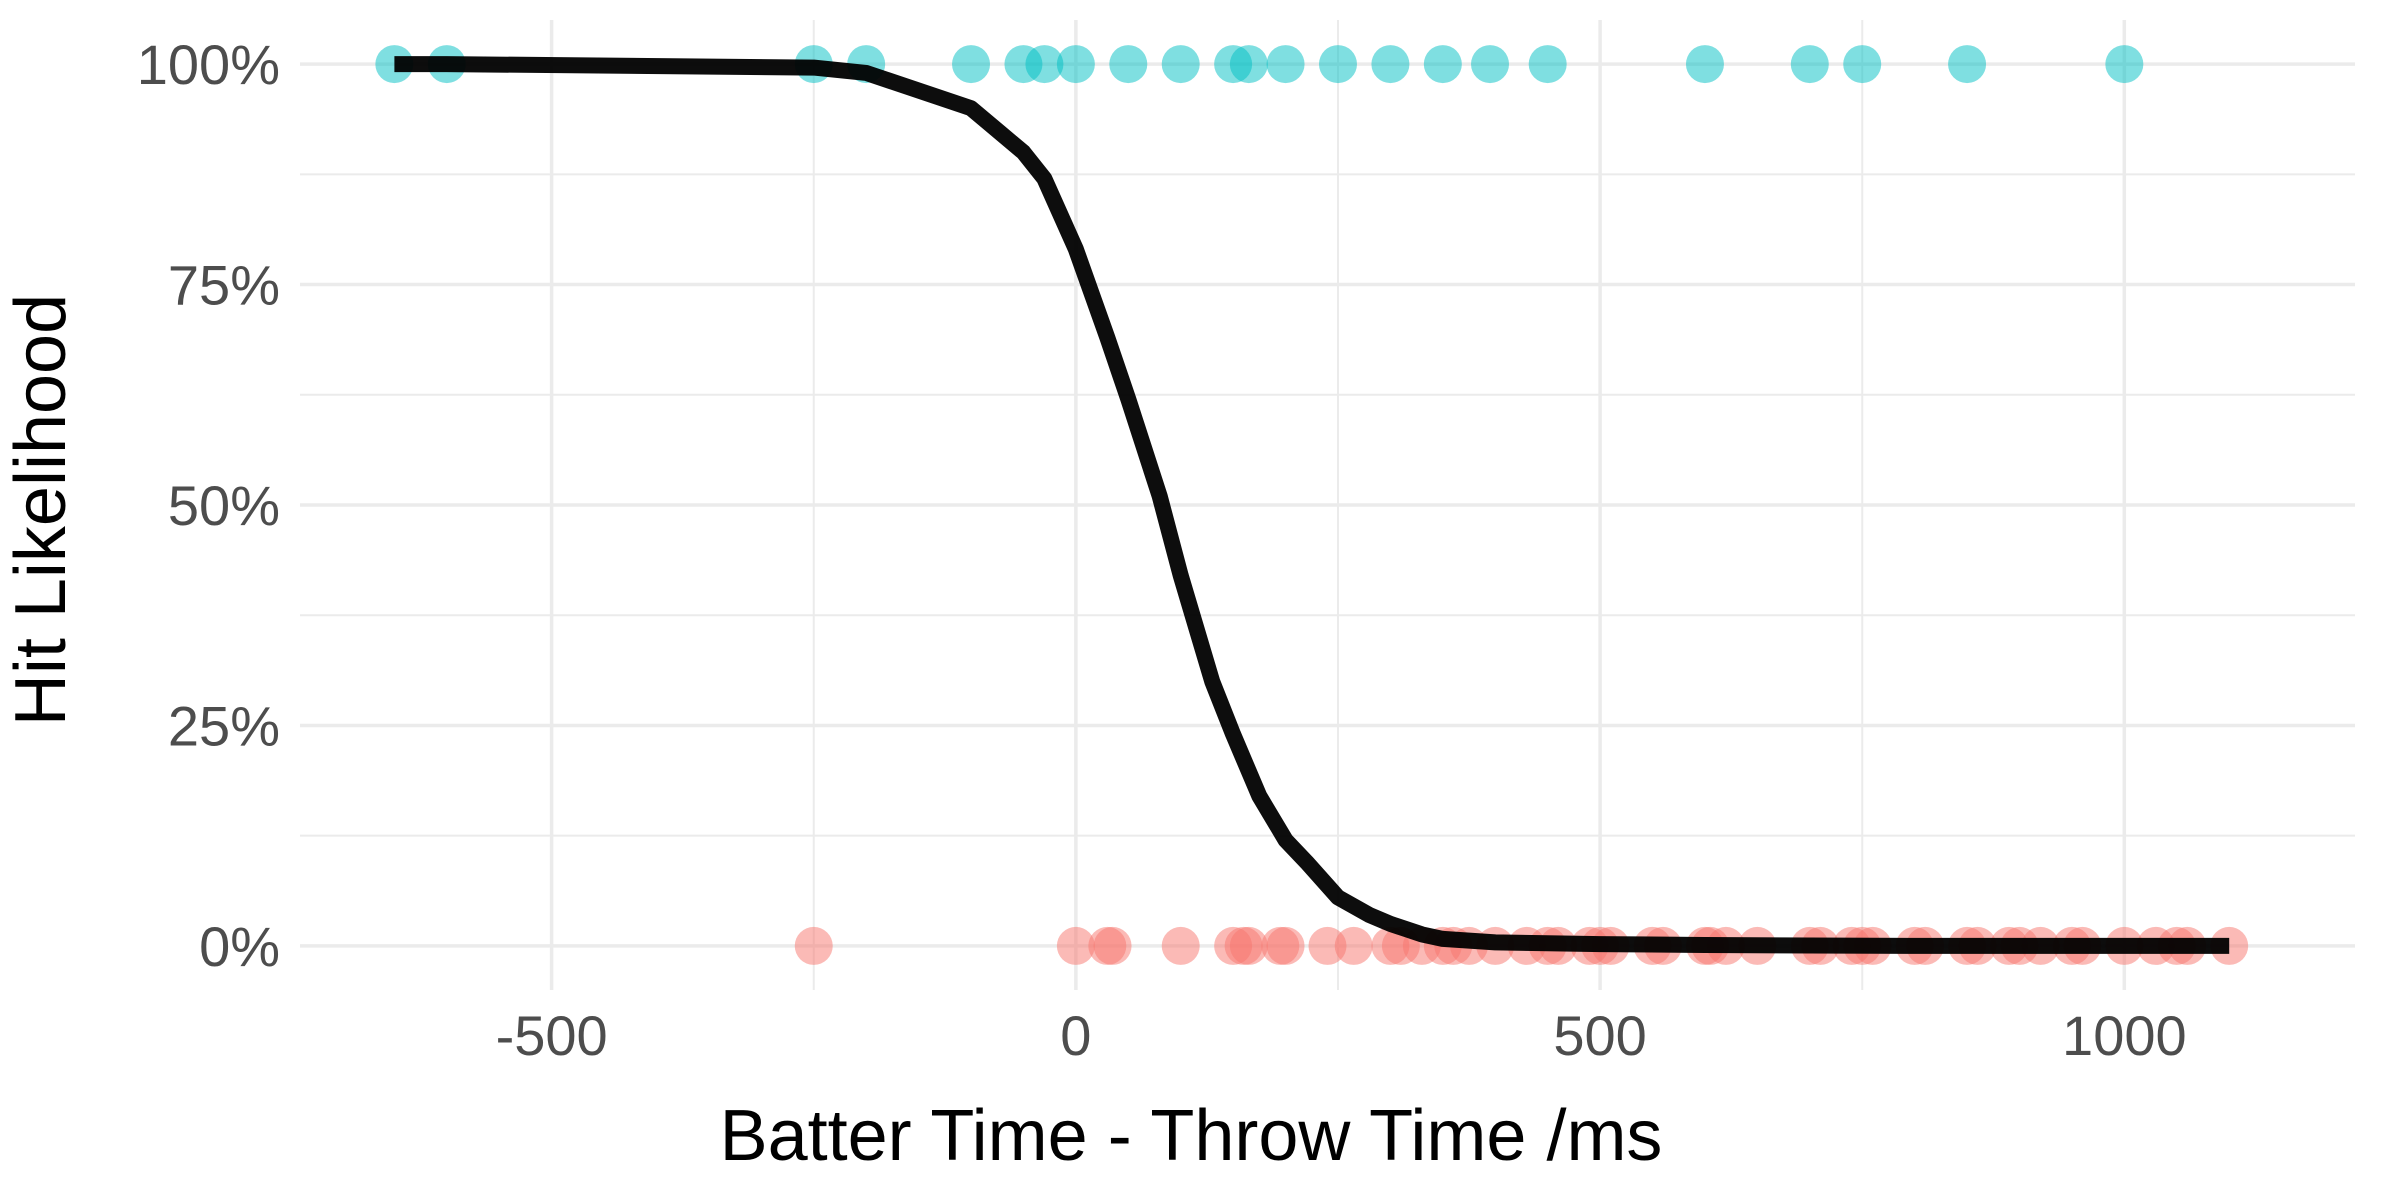 This screenshot has width=2400, height=1200. Describe the element at coordinates (224, 505) in the screenshot. I see `y-tick-label: 50%` at that location.